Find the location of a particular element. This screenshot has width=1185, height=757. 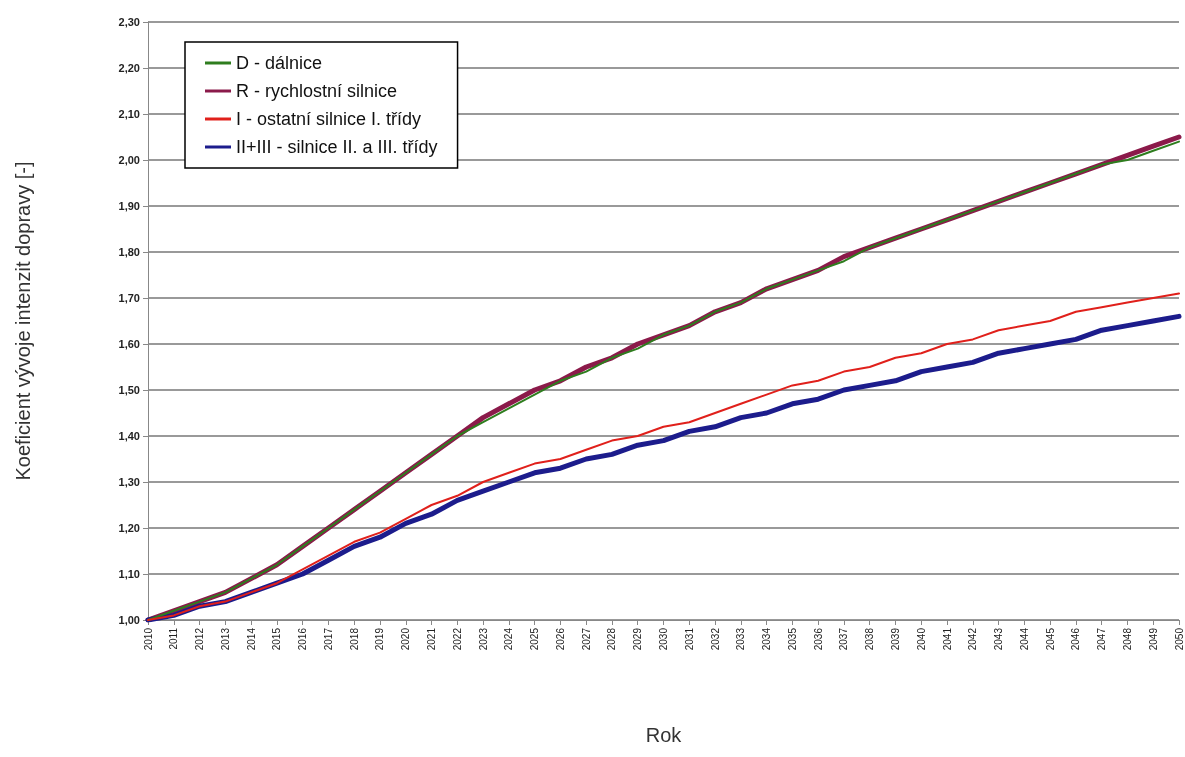

x-tick-label: 2037 is located at coordinates (844, 639).